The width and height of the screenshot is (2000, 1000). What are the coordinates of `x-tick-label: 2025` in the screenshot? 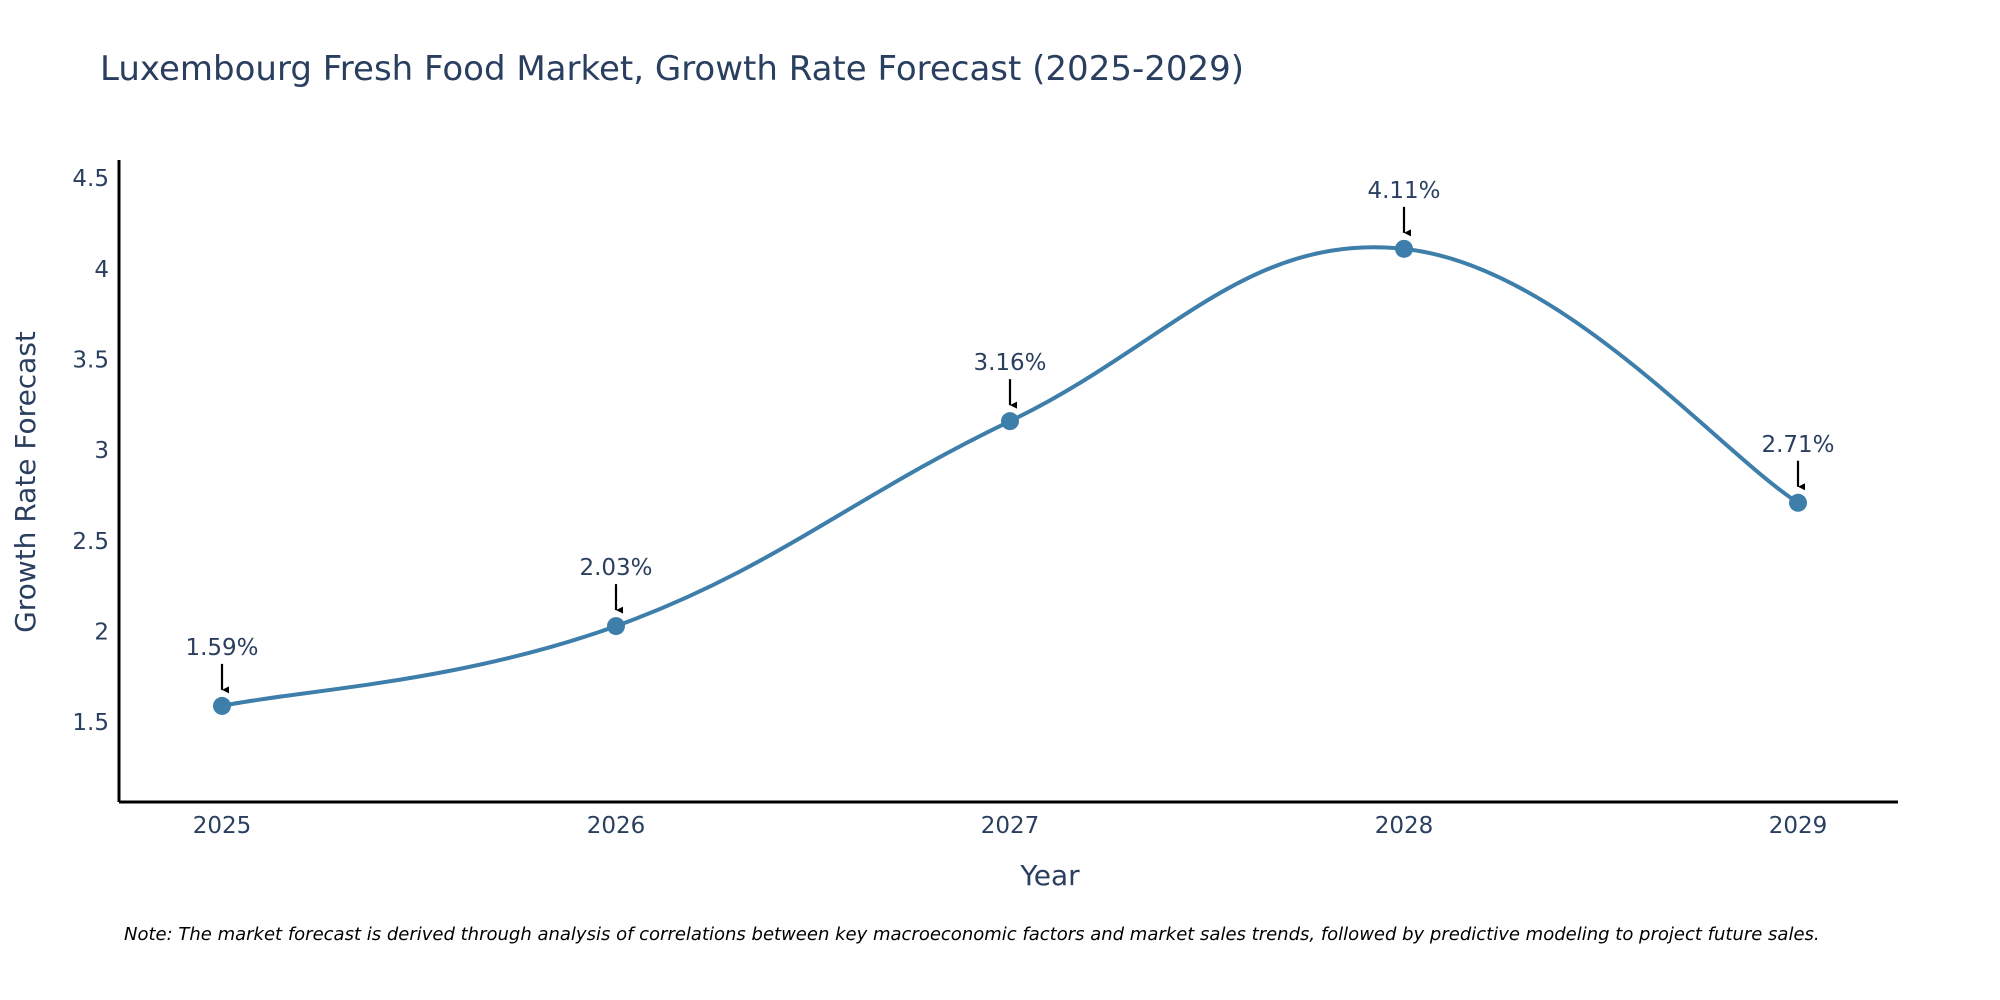 It's located at (222, 826).